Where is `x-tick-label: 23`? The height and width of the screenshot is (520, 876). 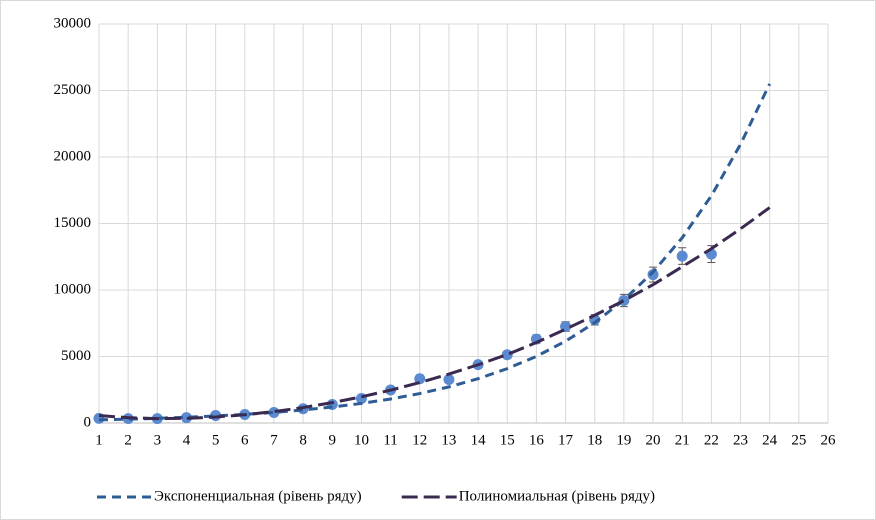
x-tick-label: 23 is located at coordinates (740, 440).